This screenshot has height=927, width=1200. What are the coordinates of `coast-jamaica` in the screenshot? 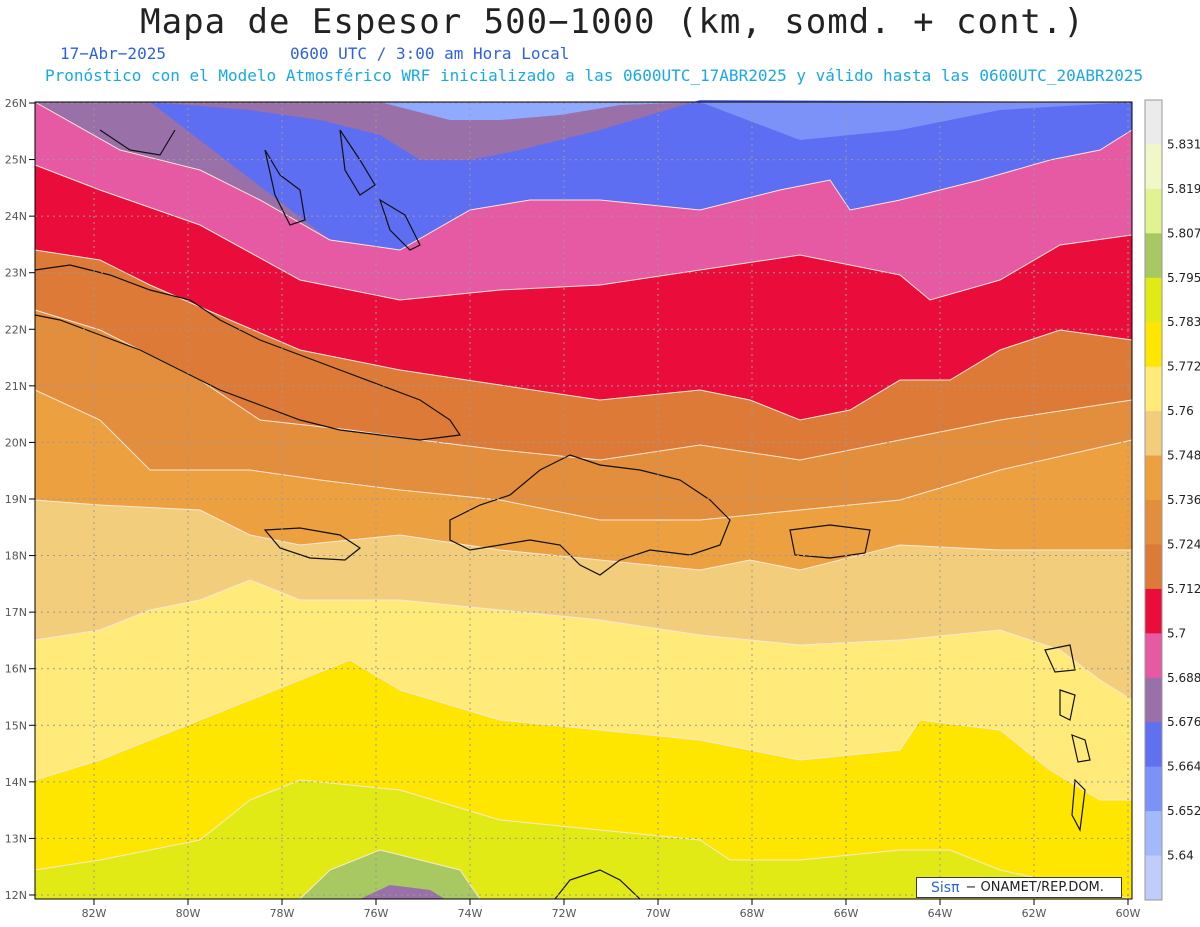 It's located at (312, 544).